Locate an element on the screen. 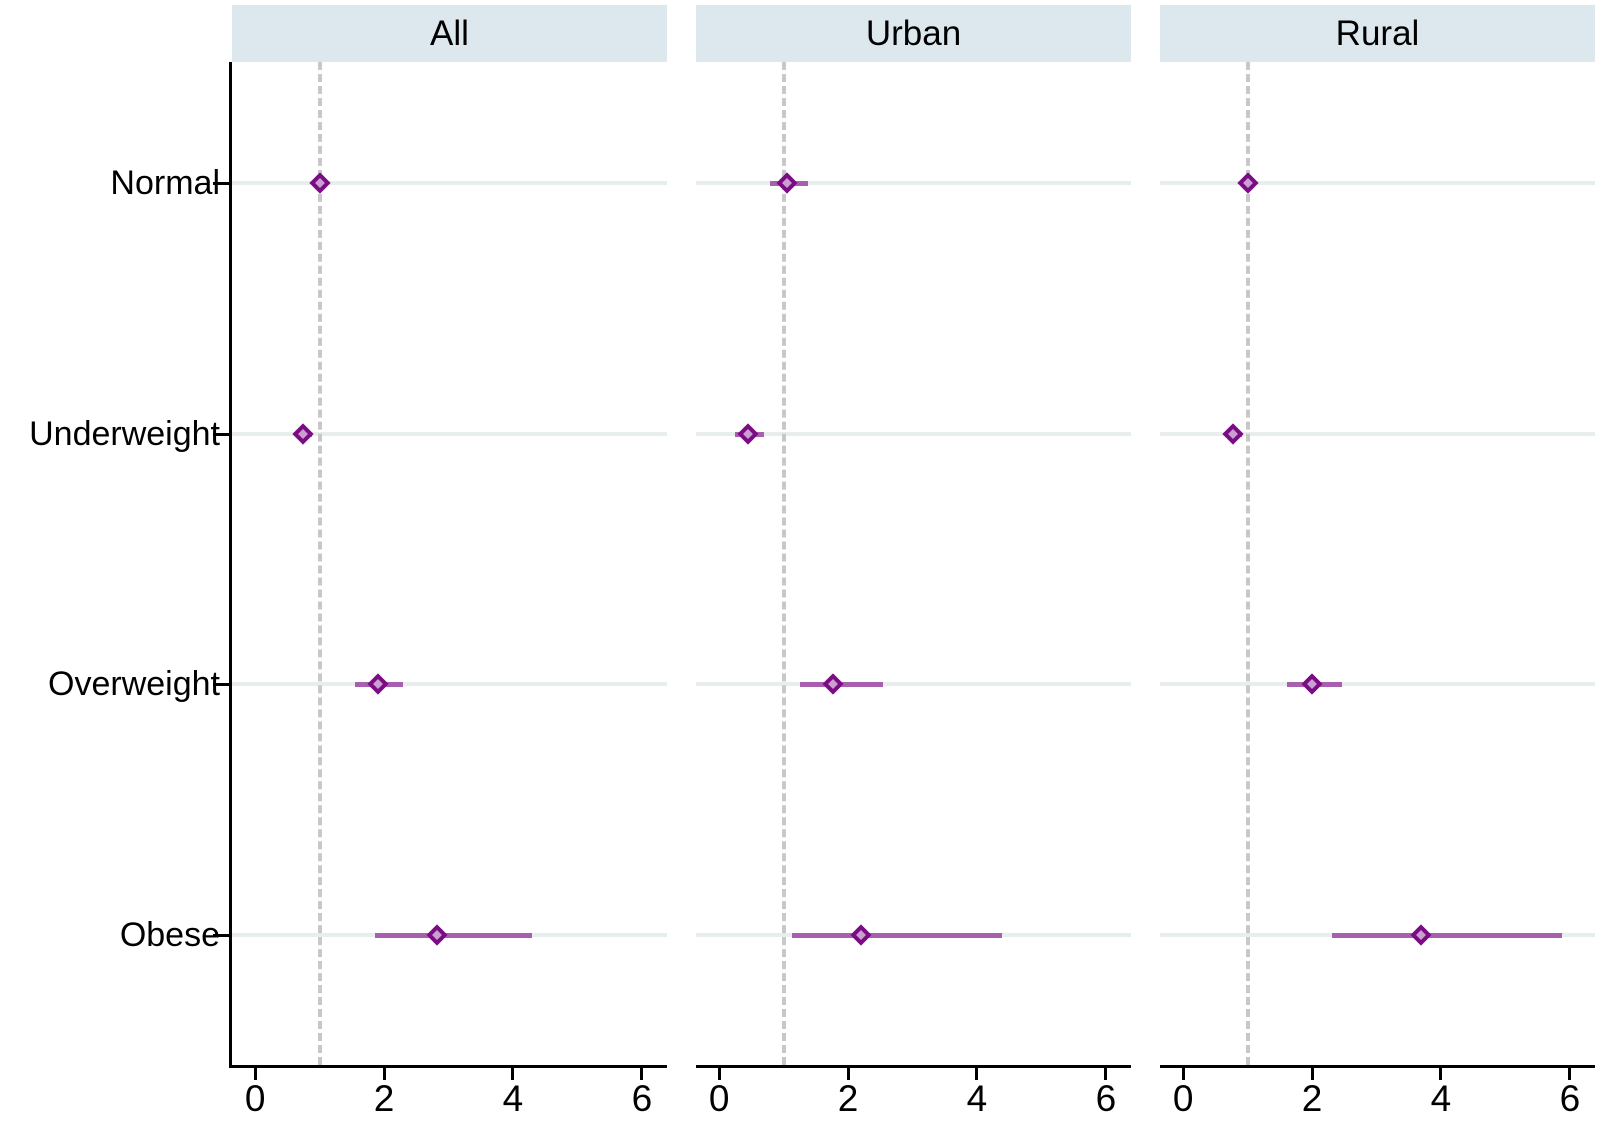 This screenshot has width=1601, height=1137. panel-header-all: All is located at coordinates (449, 33).